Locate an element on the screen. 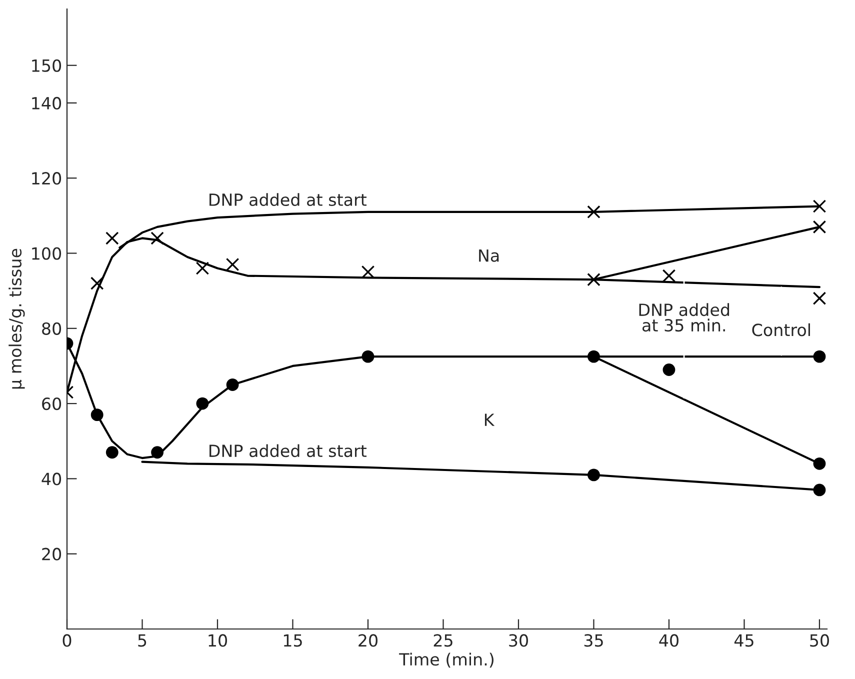  x-axis-title: Time (min.) is located at coordinates (446, 660).